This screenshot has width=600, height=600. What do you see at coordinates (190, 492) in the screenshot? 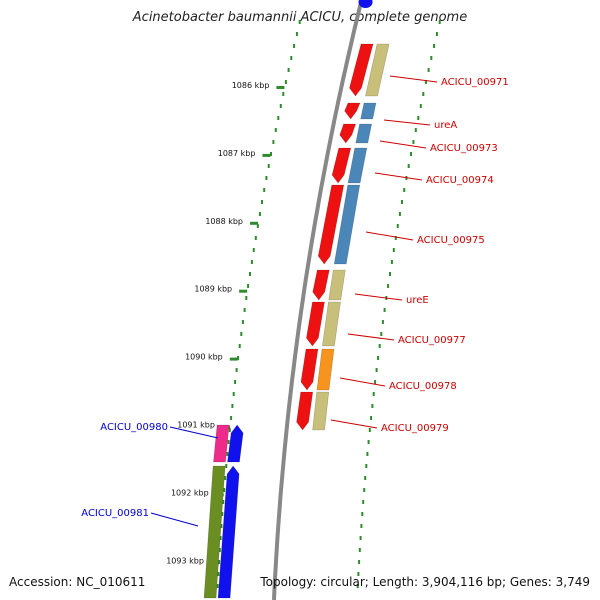
I see `ruler-tick-label: 1092 kbp` at bounding box center [190, 492].